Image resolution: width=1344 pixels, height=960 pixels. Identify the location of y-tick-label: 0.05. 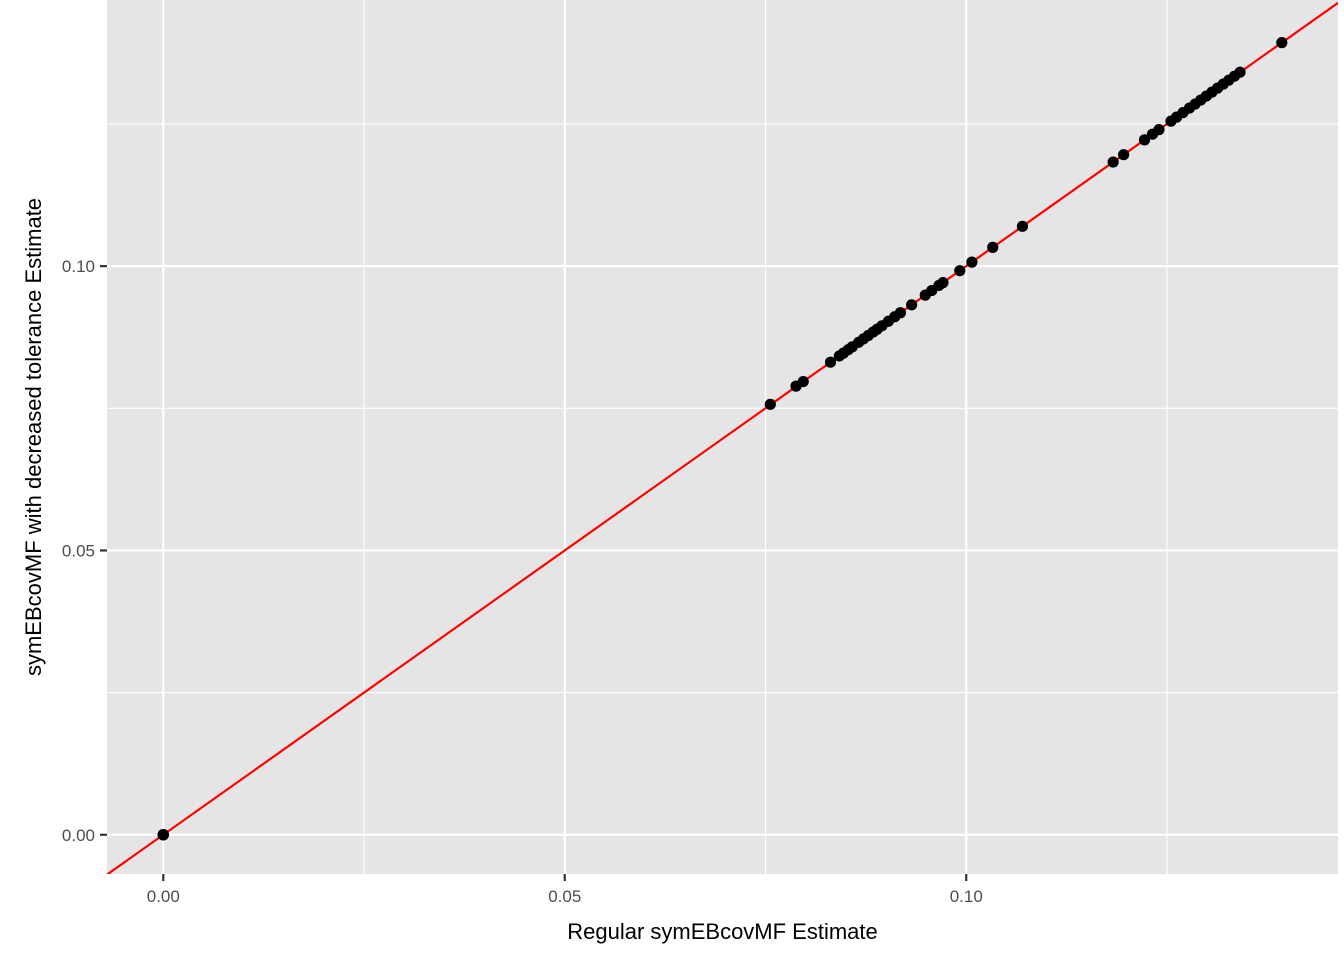
(78, 550).